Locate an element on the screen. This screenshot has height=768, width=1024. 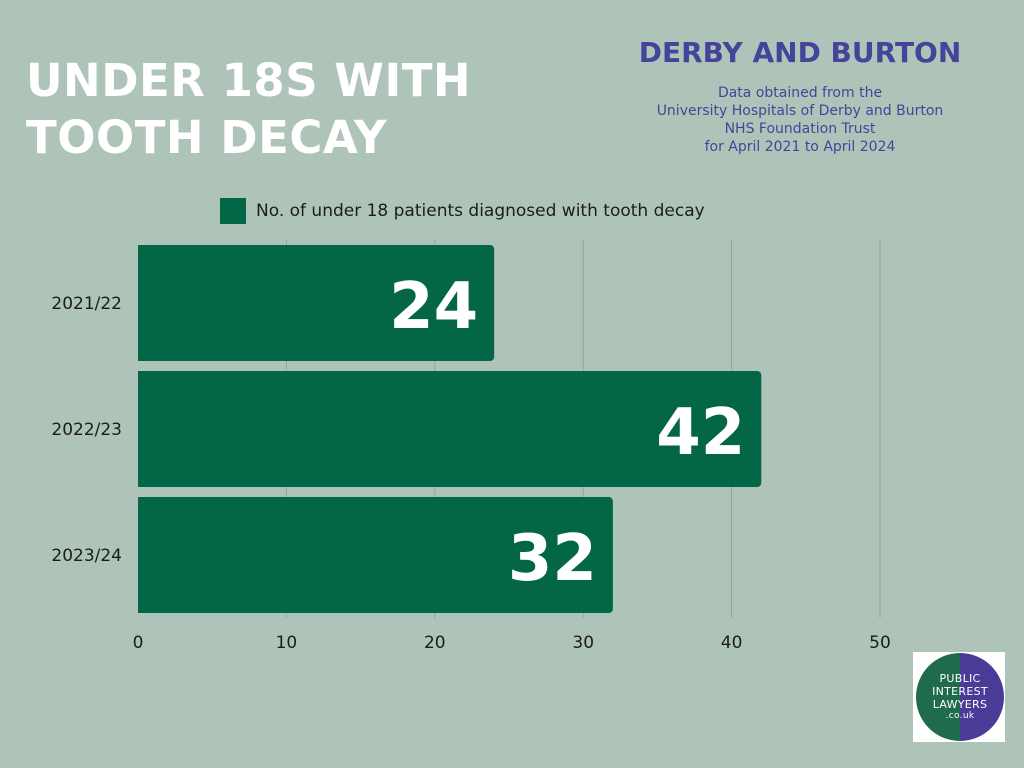
x-tick-label: 50 is located at coordinates (880, 643).